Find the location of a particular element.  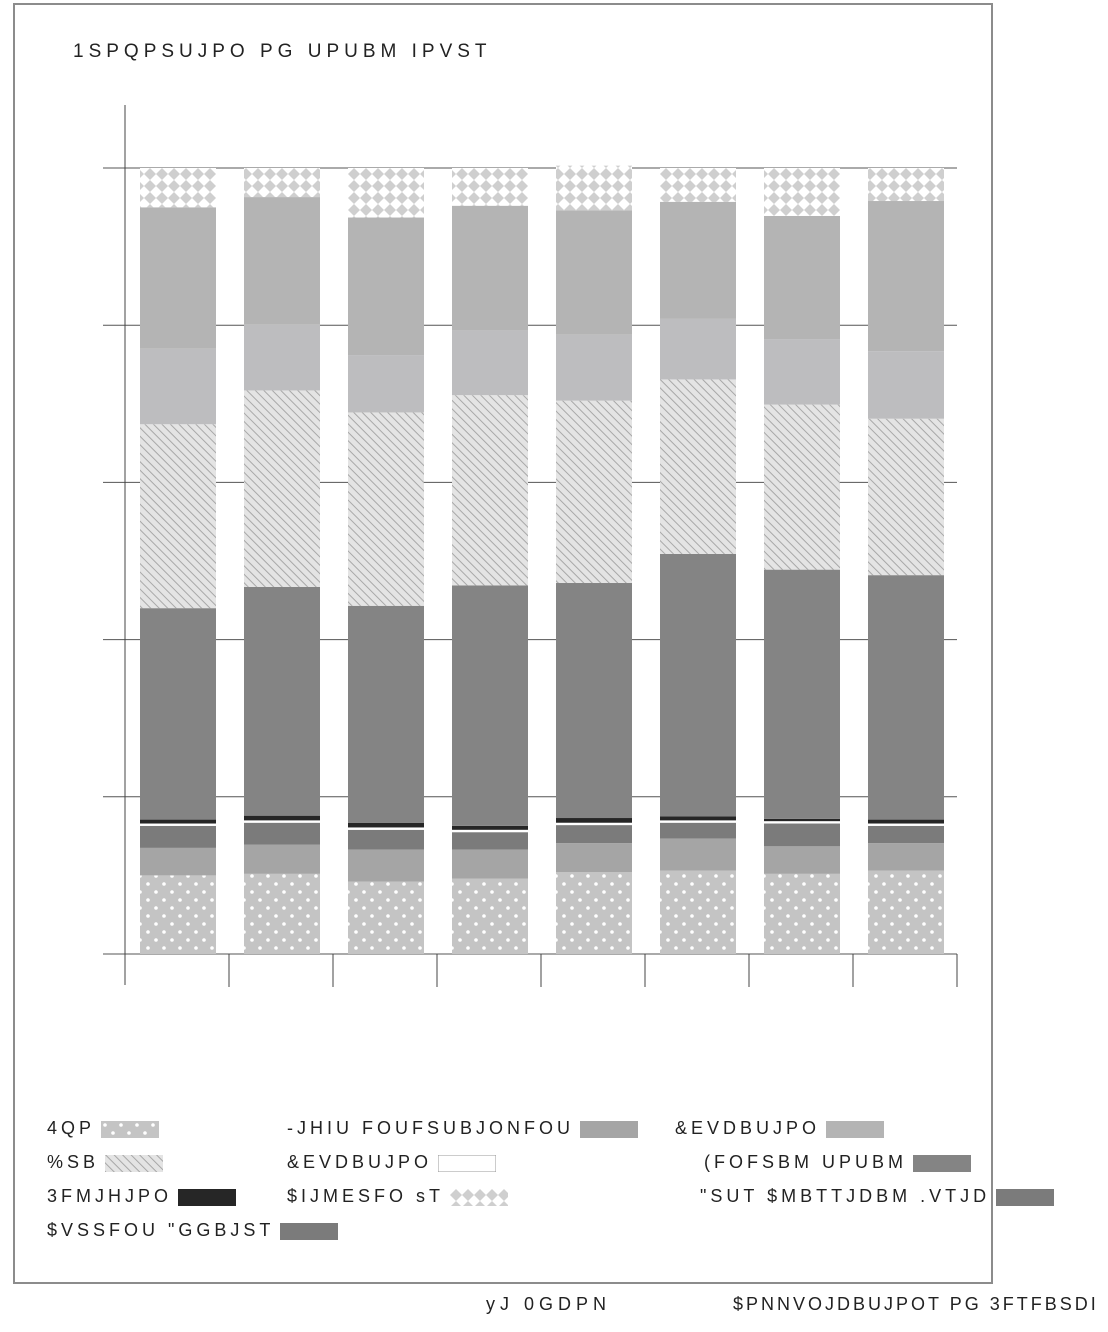

legend-item: %SB is located at coordinates (105, 1162).